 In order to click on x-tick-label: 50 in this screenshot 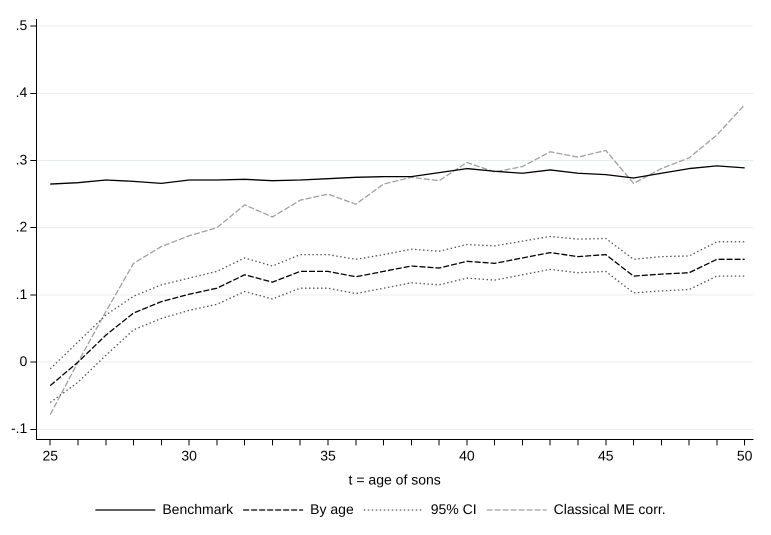, I will do `click(744, 456)`.